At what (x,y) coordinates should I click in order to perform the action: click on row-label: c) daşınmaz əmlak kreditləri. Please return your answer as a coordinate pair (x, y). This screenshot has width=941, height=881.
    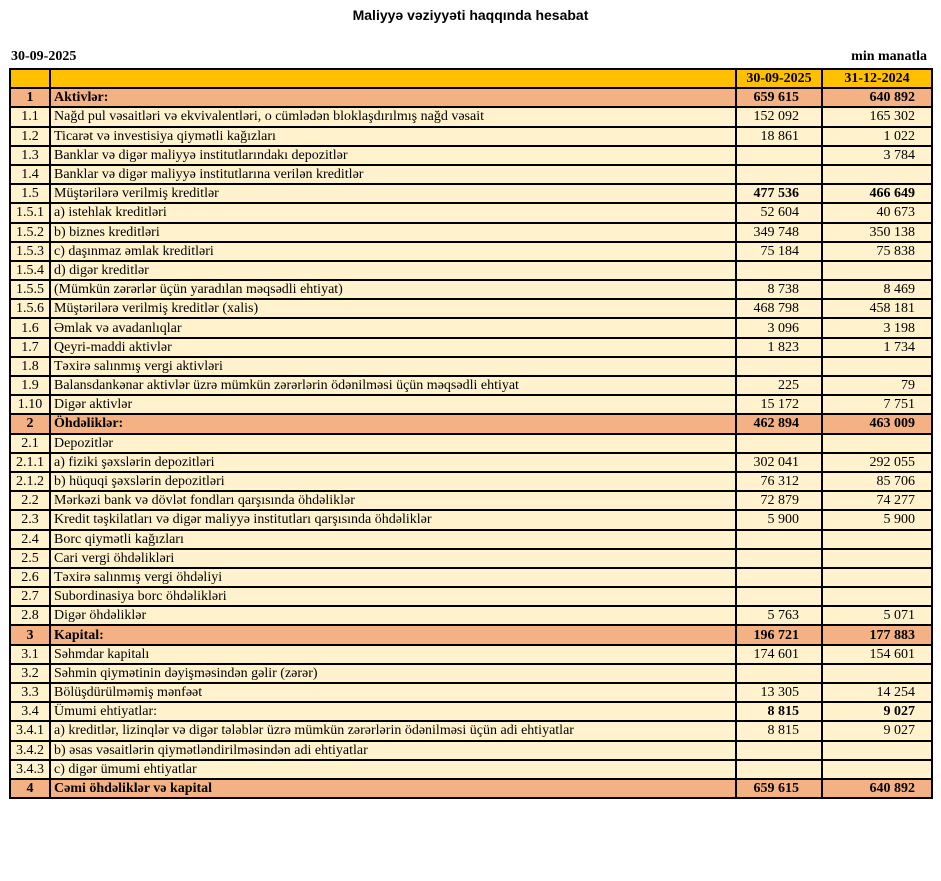
    Looking at the image, I should click on (393, 251).